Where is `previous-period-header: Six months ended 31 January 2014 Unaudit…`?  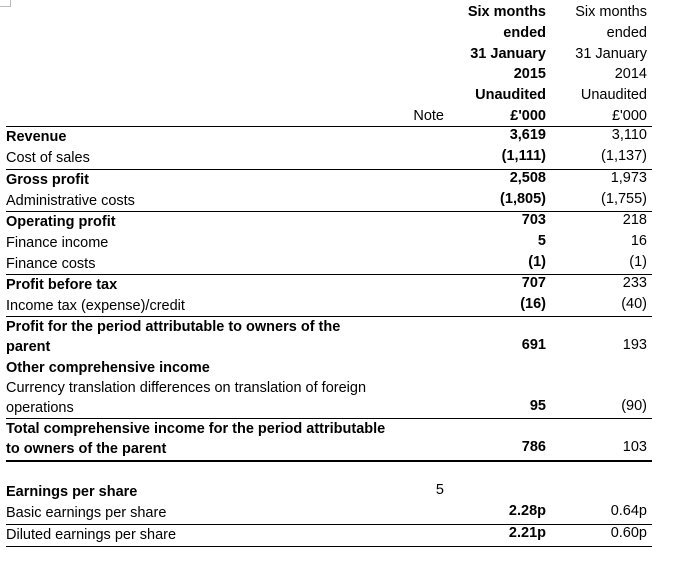
previous-period-header: Six months ended 31 January 2014 Unaudit… is located at coordinates (598, 64).